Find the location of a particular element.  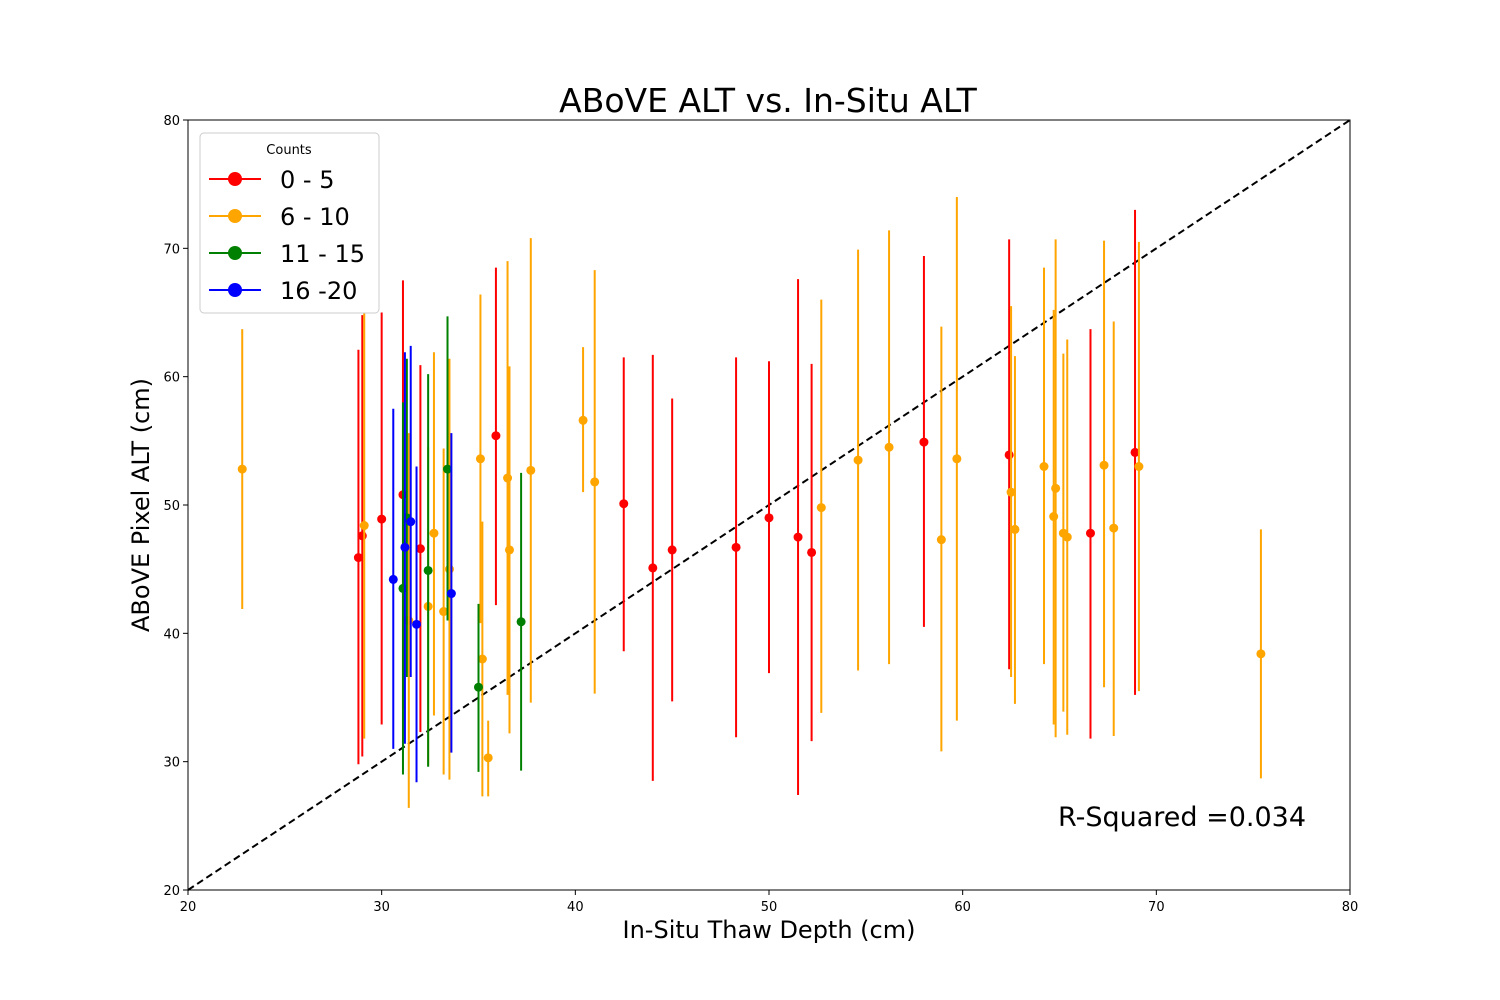

legend-label: 6 - 10 is located at coordinates (315, 217).